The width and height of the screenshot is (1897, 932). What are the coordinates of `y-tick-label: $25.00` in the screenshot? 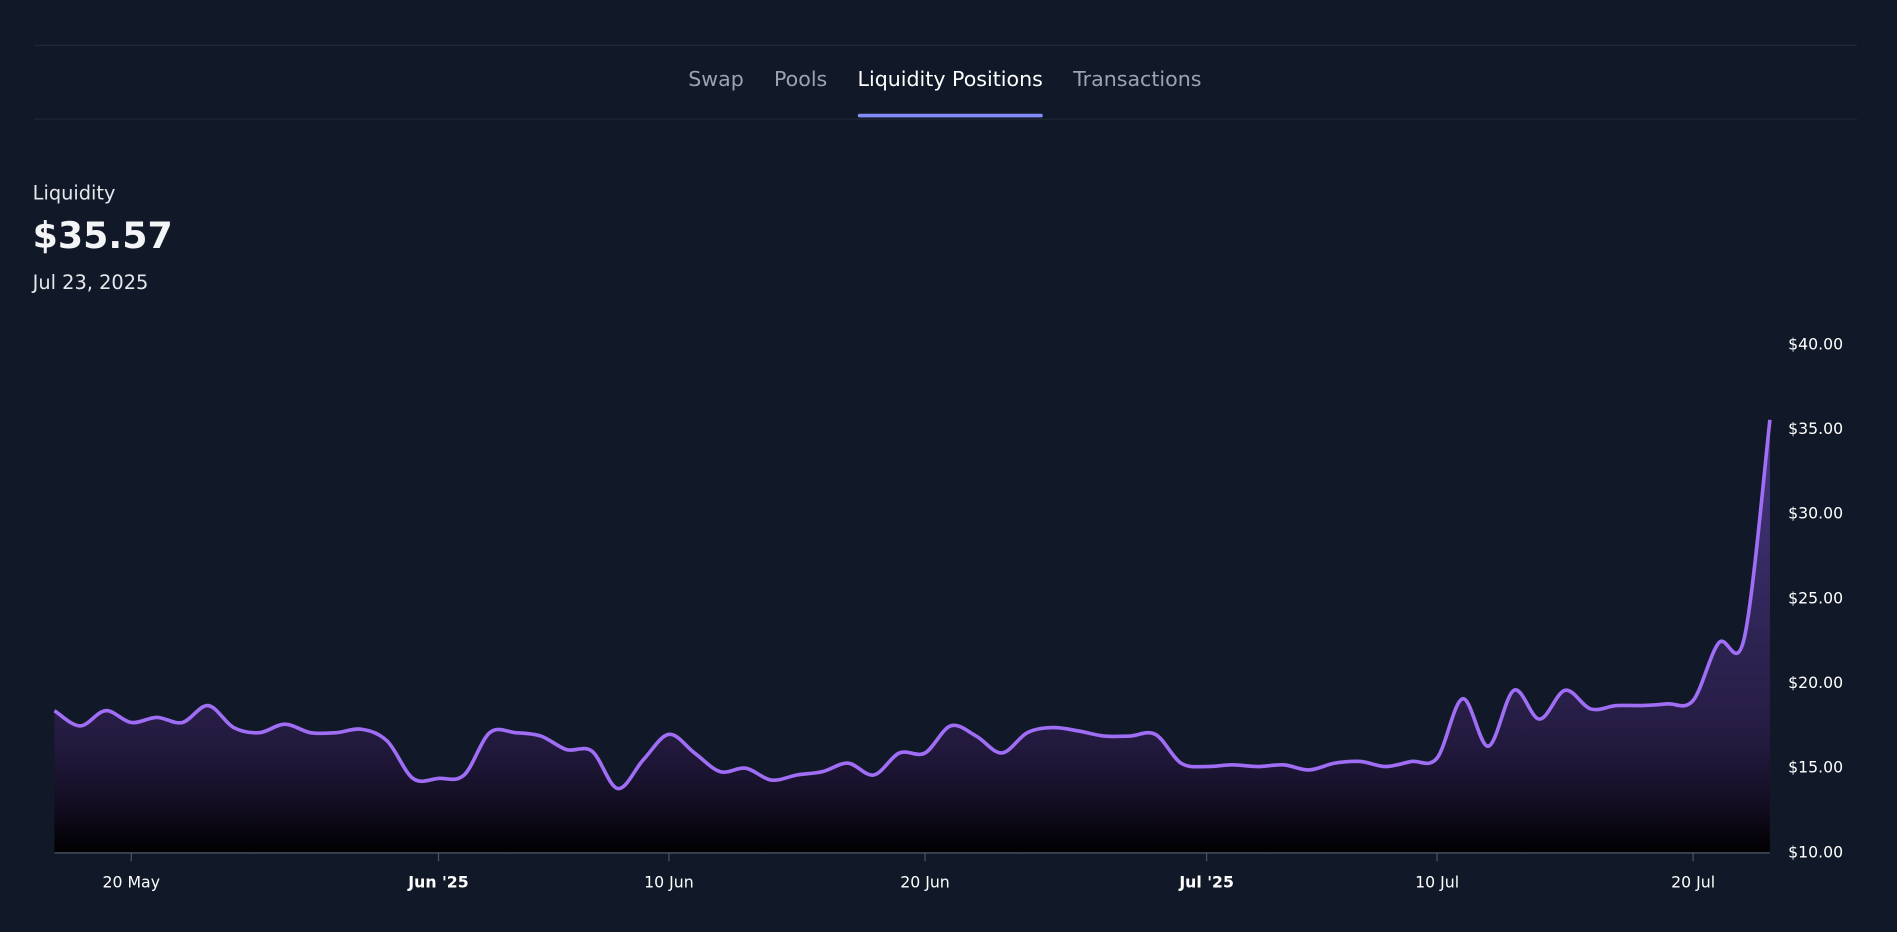 It's located at (1815, 597).